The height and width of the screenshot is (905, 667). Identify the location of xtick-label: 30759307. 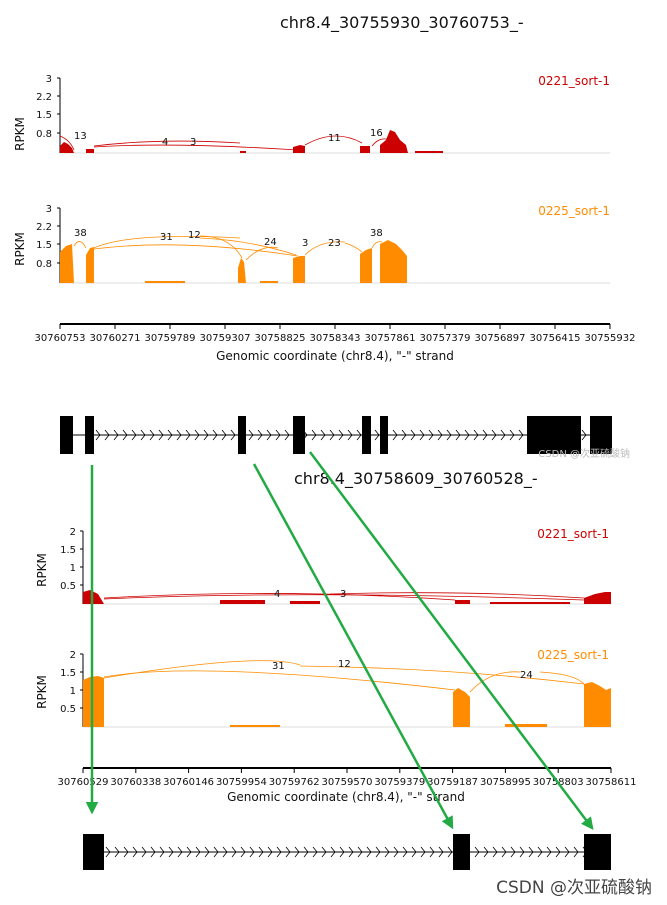
(225, 338).